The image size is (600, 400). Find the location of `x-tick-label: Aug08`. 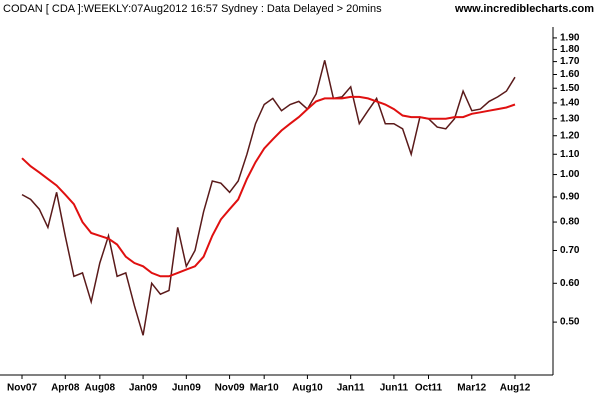

x-tick-label: Aug08 is located at coordinates (100, 388).